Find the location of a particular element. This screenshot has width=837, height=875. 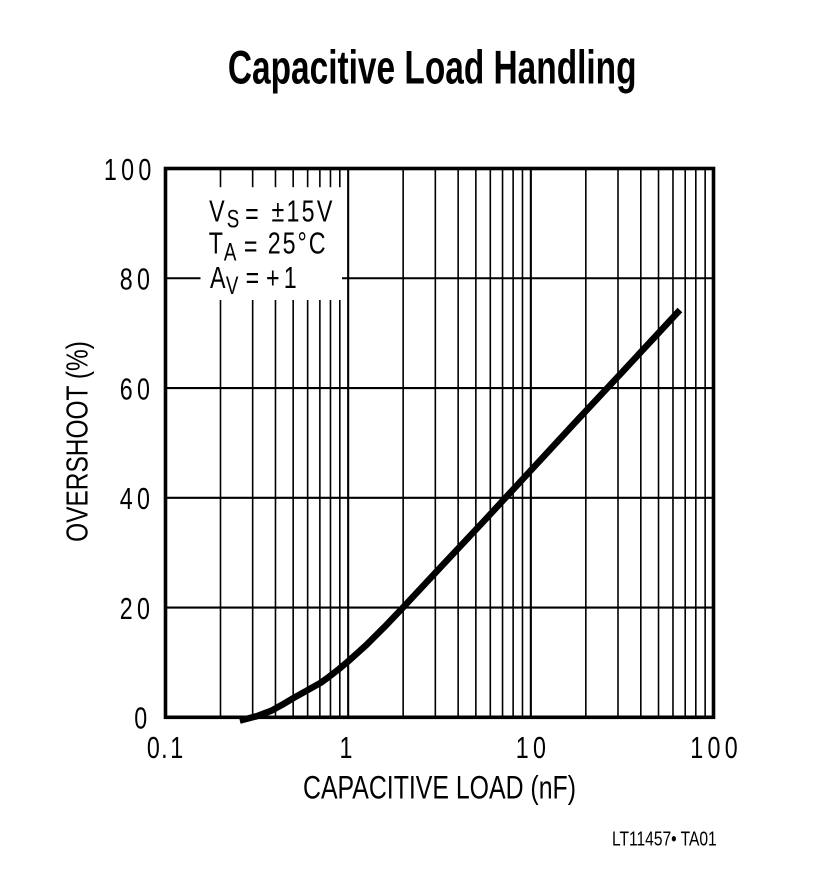

svg-text: 80 is located at coordinates (137, 278).